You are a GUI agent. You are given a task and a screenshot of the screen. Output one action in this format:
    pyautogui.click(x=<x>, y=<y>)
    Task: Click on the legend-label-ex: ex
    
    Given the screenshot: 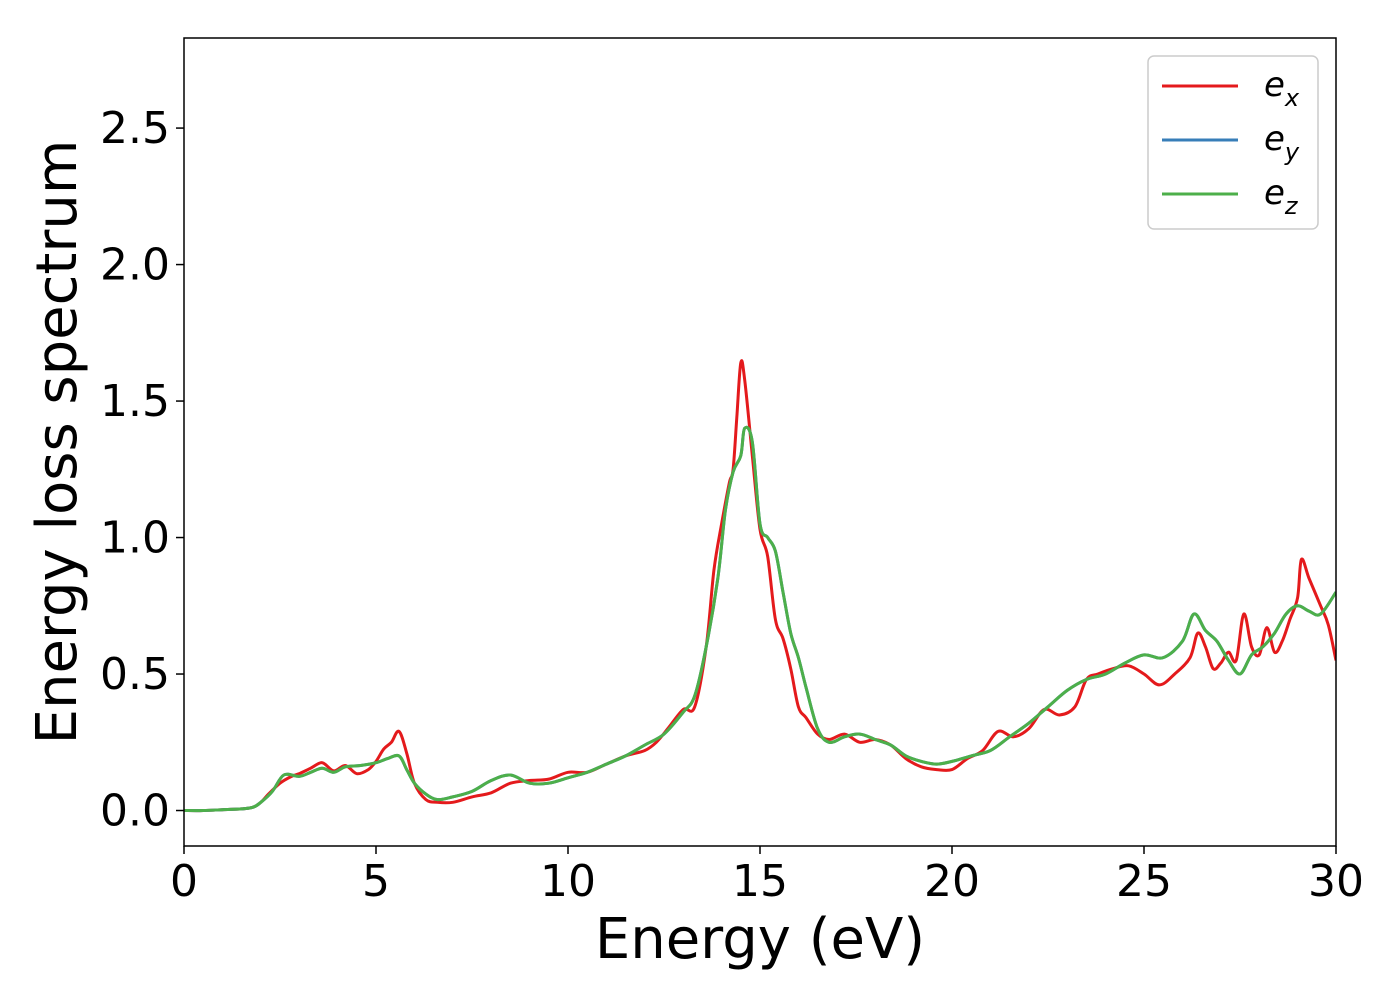 What is the action you would take?
    pyautogui.click(x=1282, y=88)
    